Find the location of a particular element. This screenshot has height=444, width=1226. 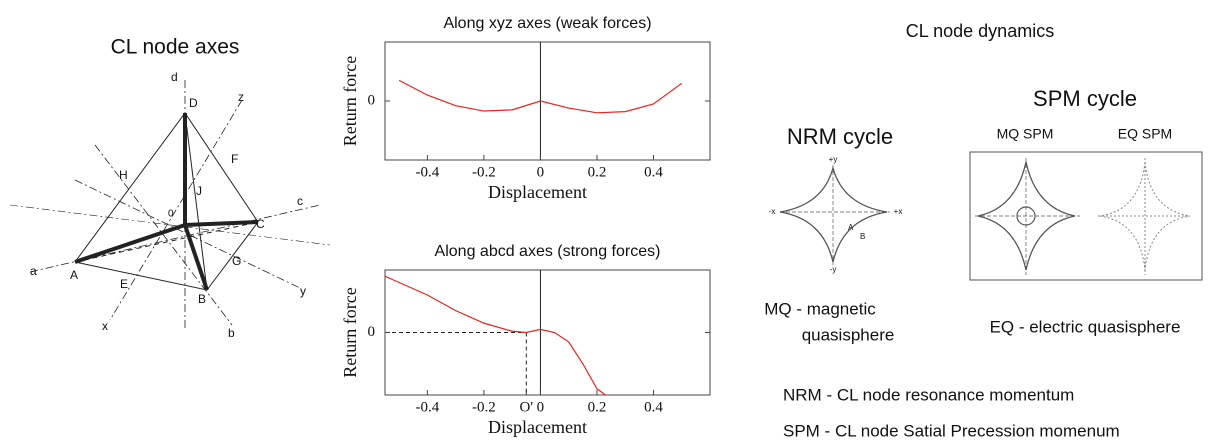

label: y is located at coordinates (303, 291).